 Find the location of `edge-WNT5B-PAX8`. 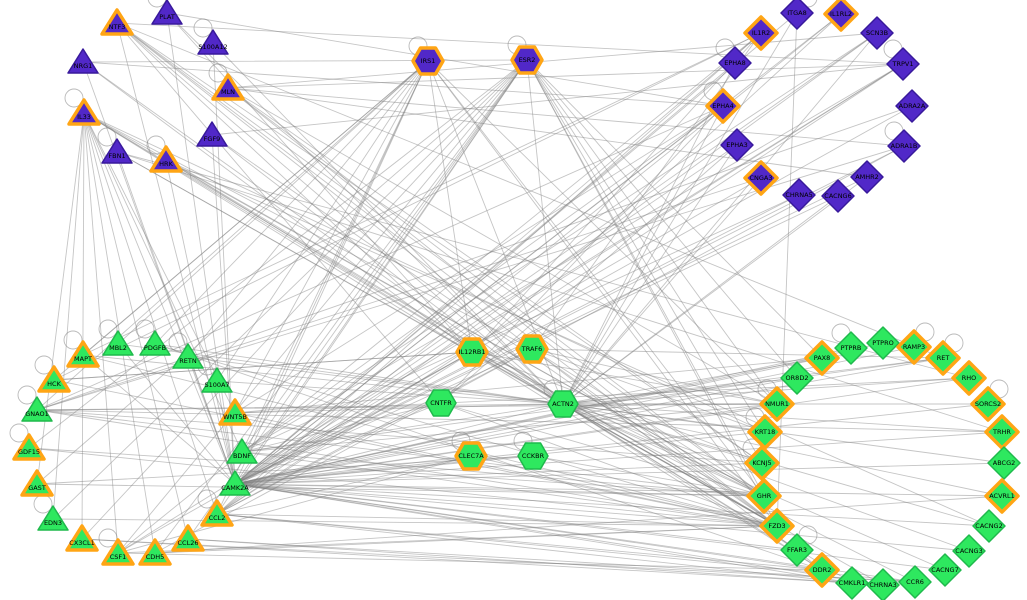

edge-WNT5B-PAX8 is located at coordinates (528, 385).